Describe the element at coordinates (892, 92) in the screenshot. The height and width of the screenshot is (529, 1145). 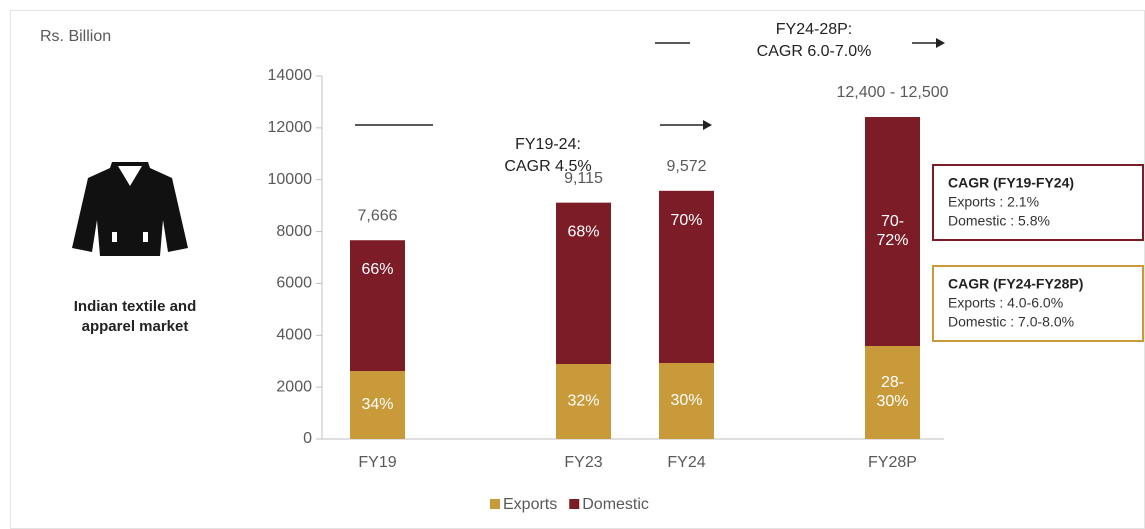
I see `total-label: 12,400 - 12,500` at that location.